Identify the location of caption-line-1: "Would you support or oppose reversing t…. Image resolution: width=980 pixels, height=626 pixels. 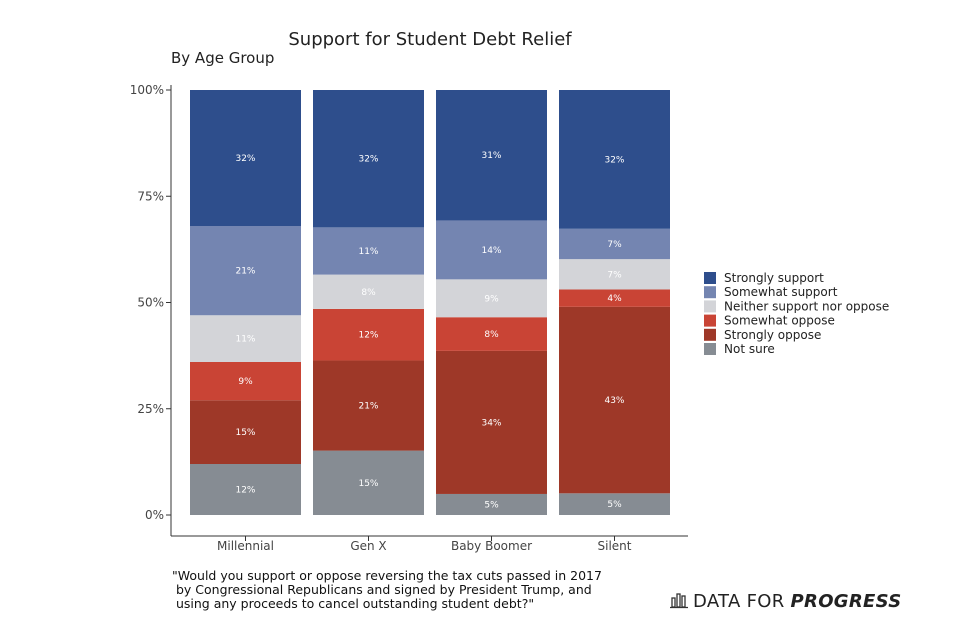
(387, 575).